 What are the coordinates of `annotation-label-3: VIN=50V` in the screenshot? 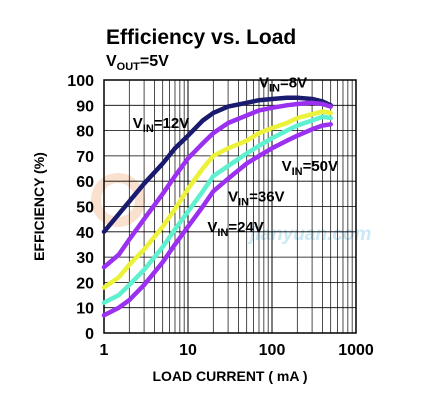 It's located at (310, 168).